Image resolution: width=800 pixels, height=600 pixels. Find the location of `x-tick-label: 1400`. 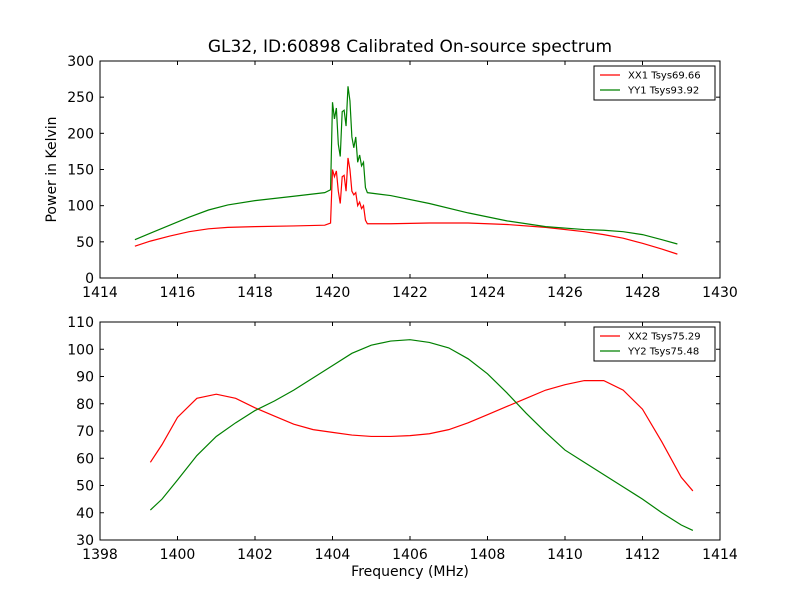

x-tick-label: 1400 is located at coordinates (178, 555).